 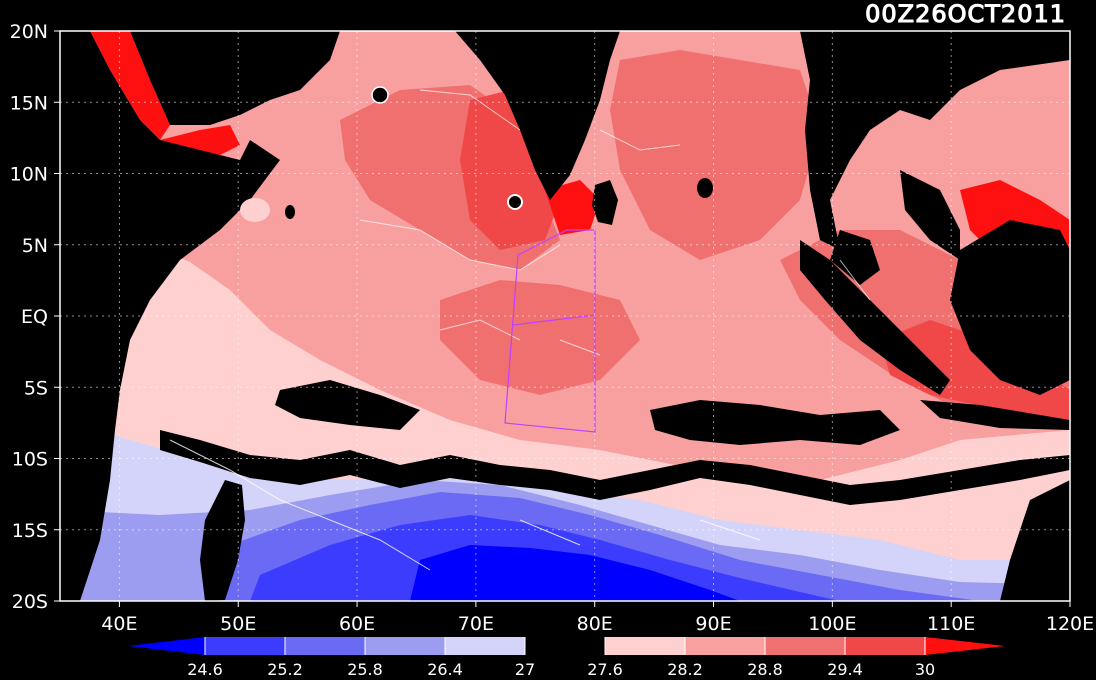 I want to click on lon-axis: 40E 50E 60E 70E 80E 90E 100E 110E 120E, so click(x=597, y=618).